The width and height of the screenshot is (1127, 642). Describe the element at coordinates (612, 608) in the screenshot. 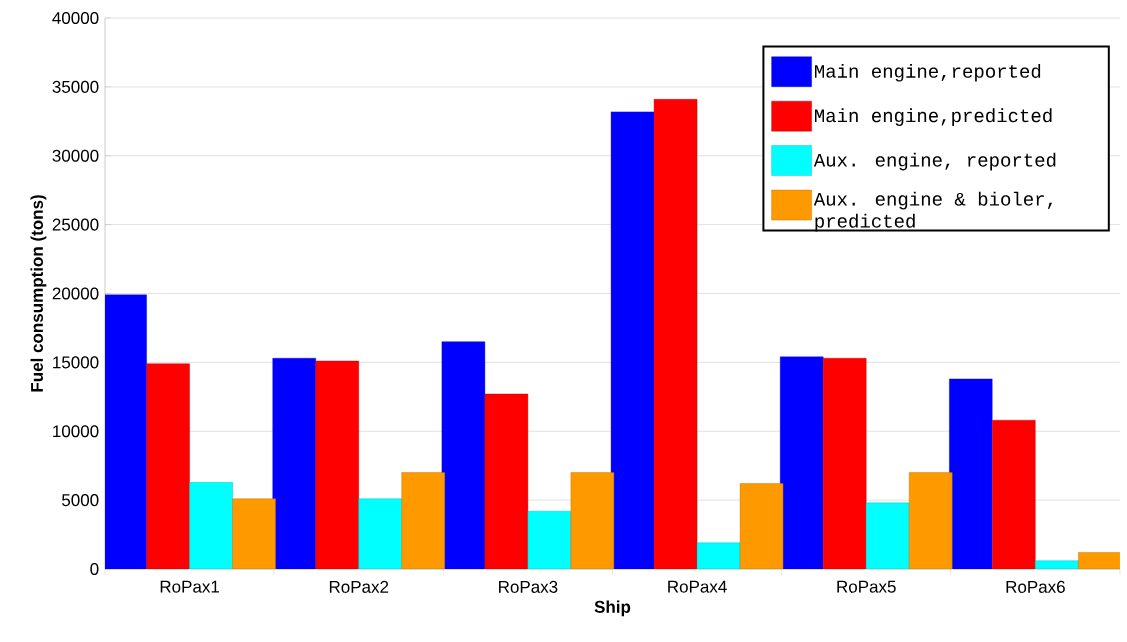

I see `x-axis-title: Ship` at that location.